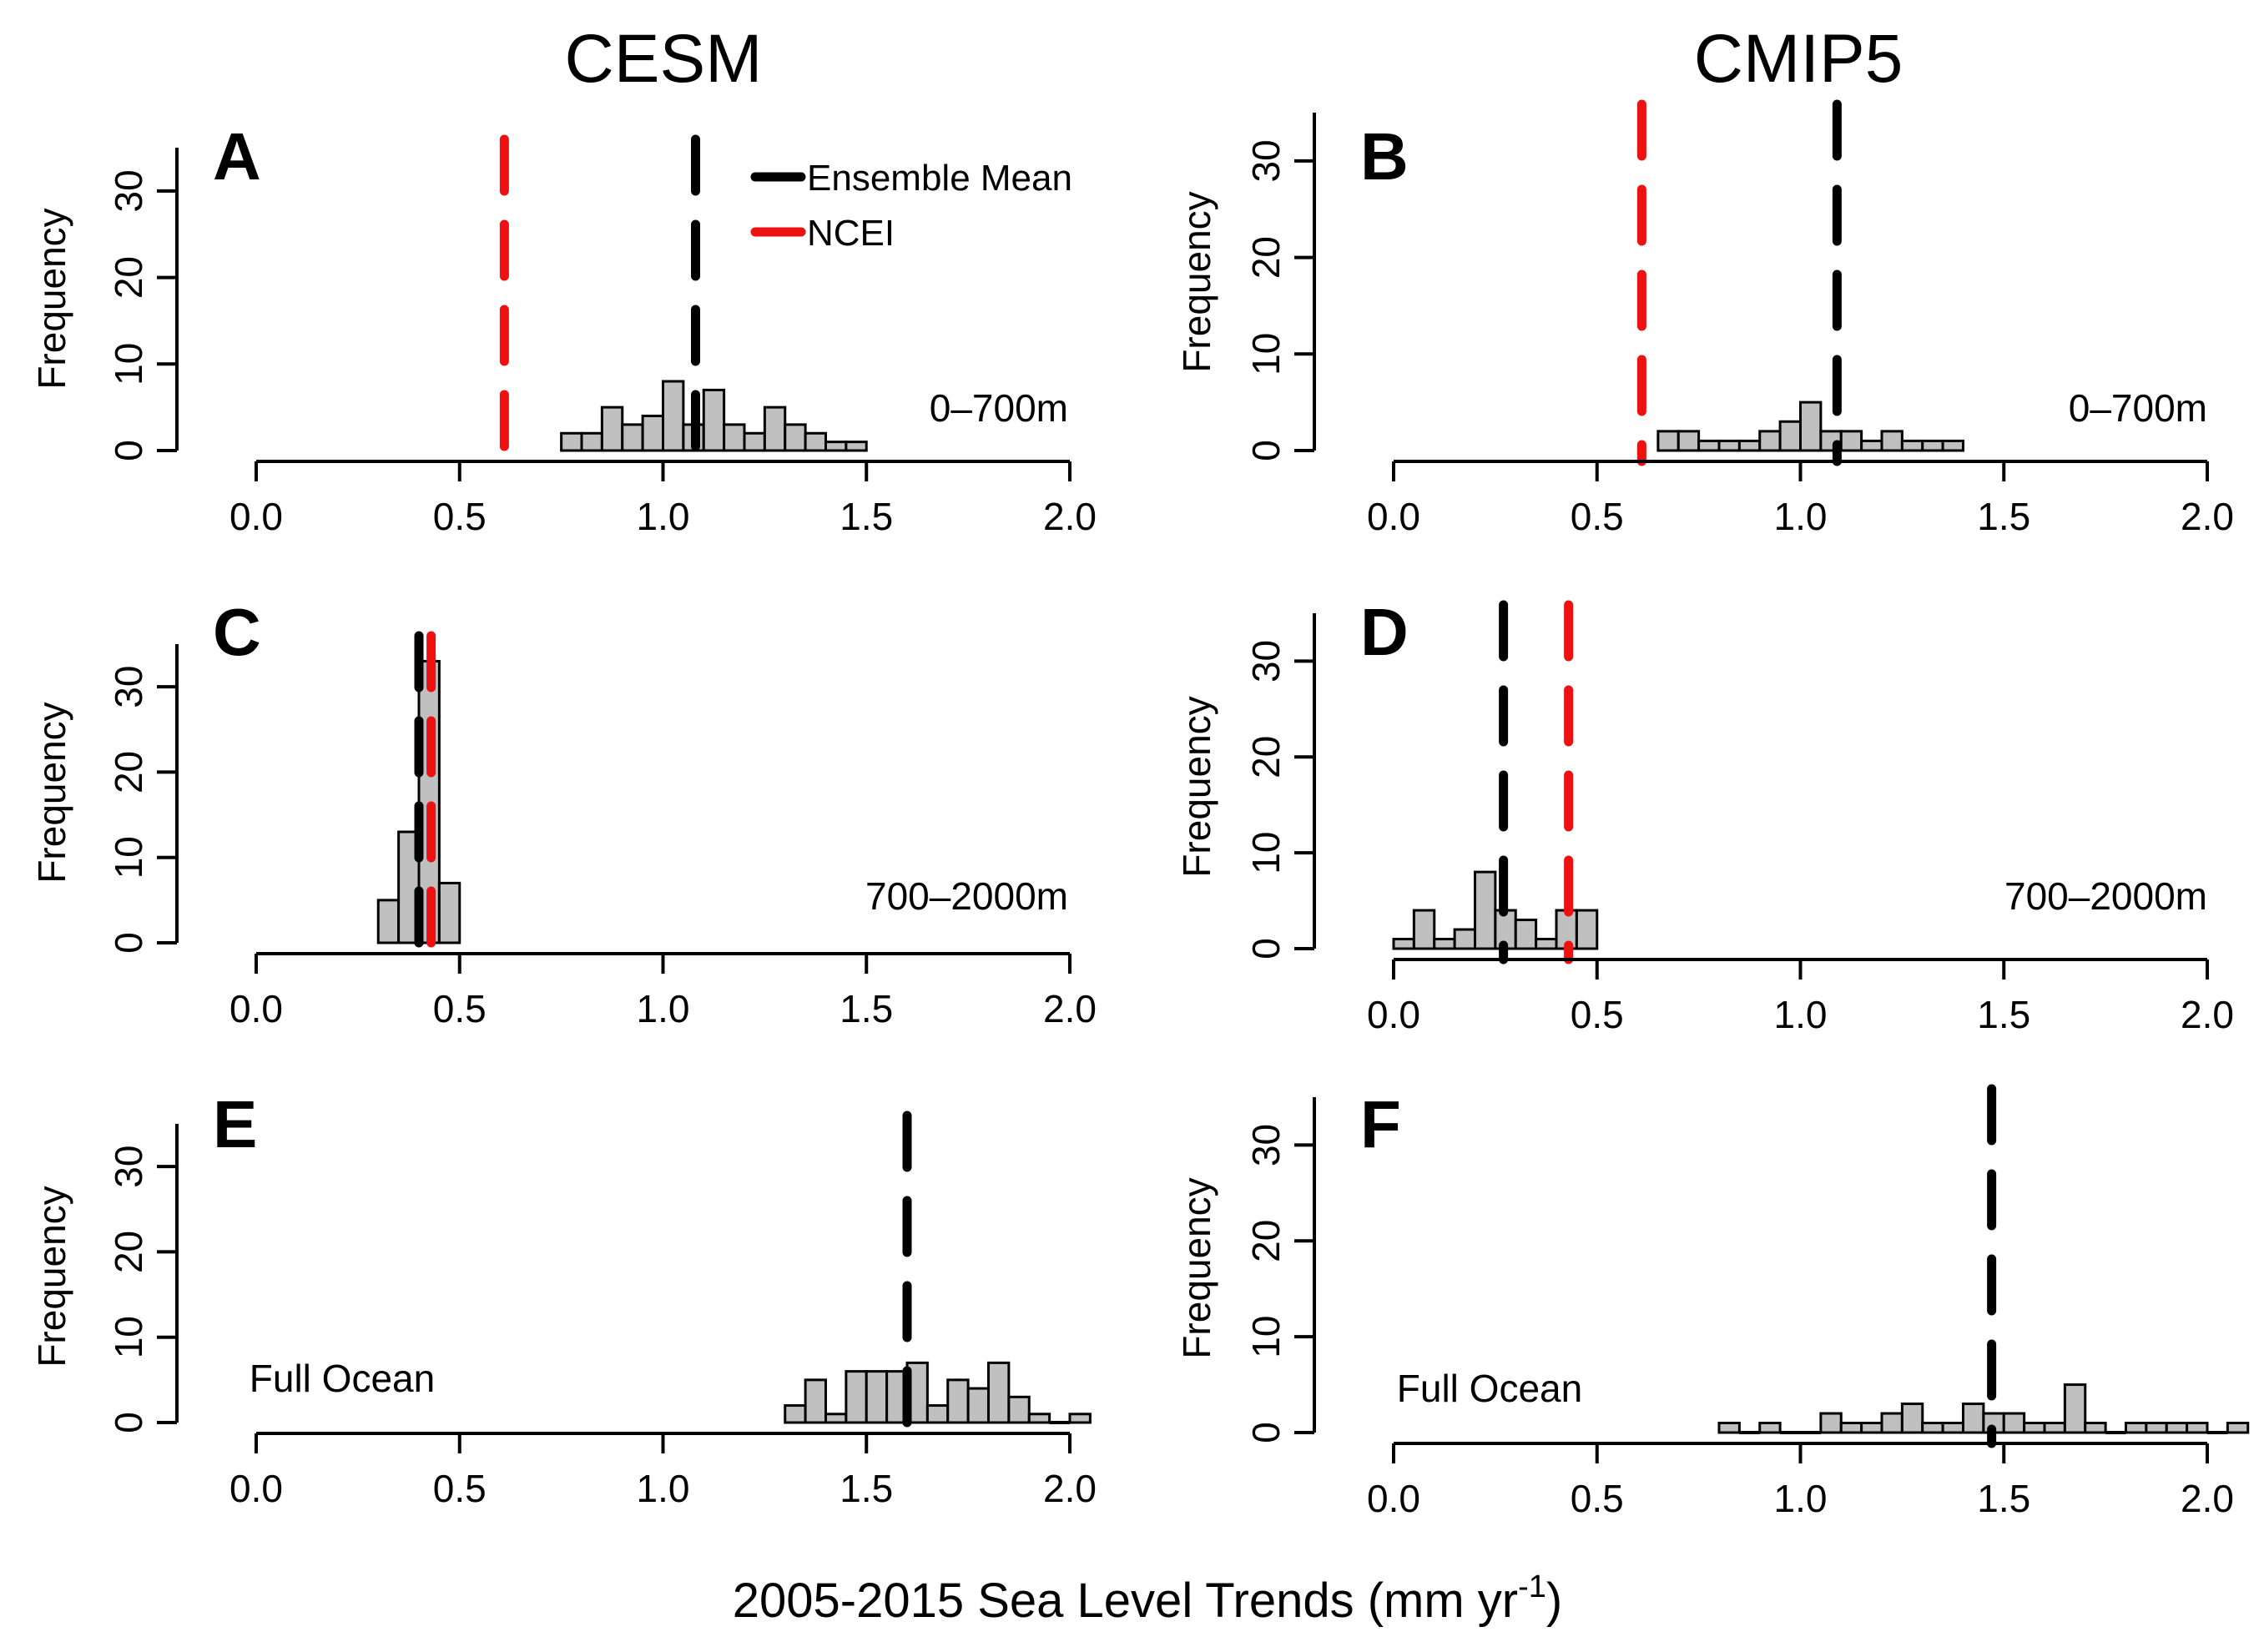  What do you see at coordinates (1385, 156) in the screenshot?
I see `panel-letter: B` at bounding box center [1385, 156].